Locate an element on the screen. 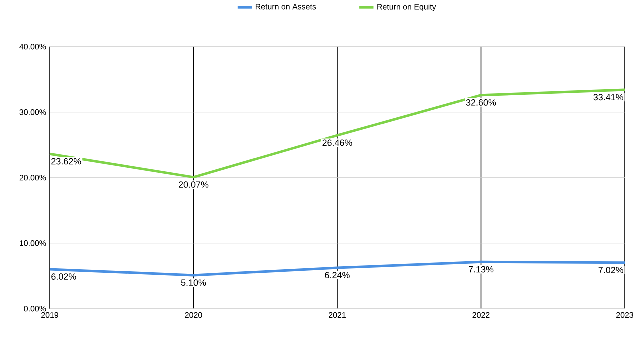  data-label: 6.24% is located at coordinates (337, 275).